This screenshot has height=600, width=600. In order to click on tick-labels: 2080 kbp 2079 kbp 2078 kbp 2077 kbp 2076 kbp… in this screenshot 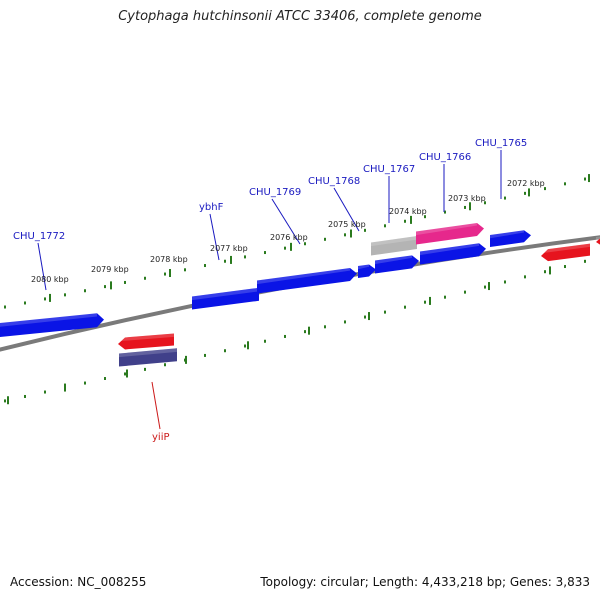, I will do `click(288, 231)`.